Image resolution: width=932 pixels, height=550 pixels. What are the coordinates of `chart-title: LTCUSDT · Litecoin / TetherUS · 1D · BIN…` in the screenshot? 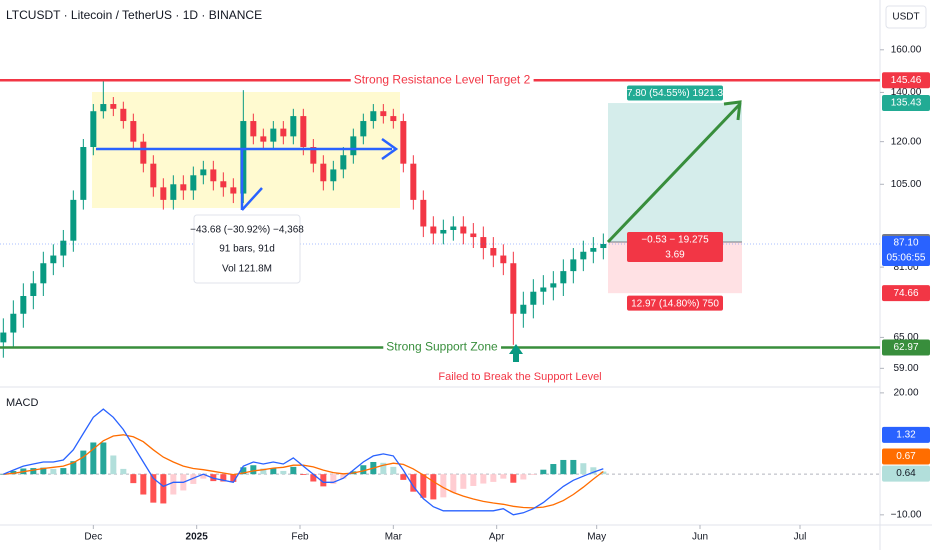 It's located at (134, 15).